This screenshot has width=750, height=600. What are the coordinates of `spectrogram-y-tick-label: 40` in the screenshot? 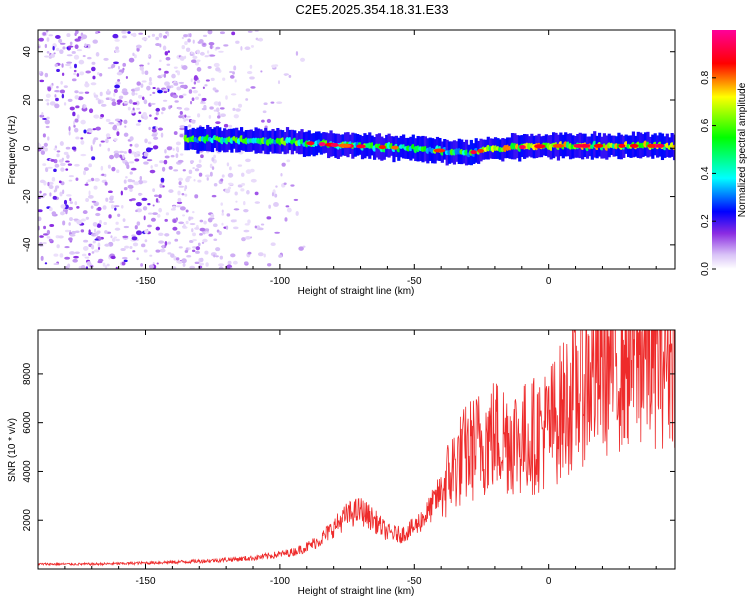 It's located at (27, 52).